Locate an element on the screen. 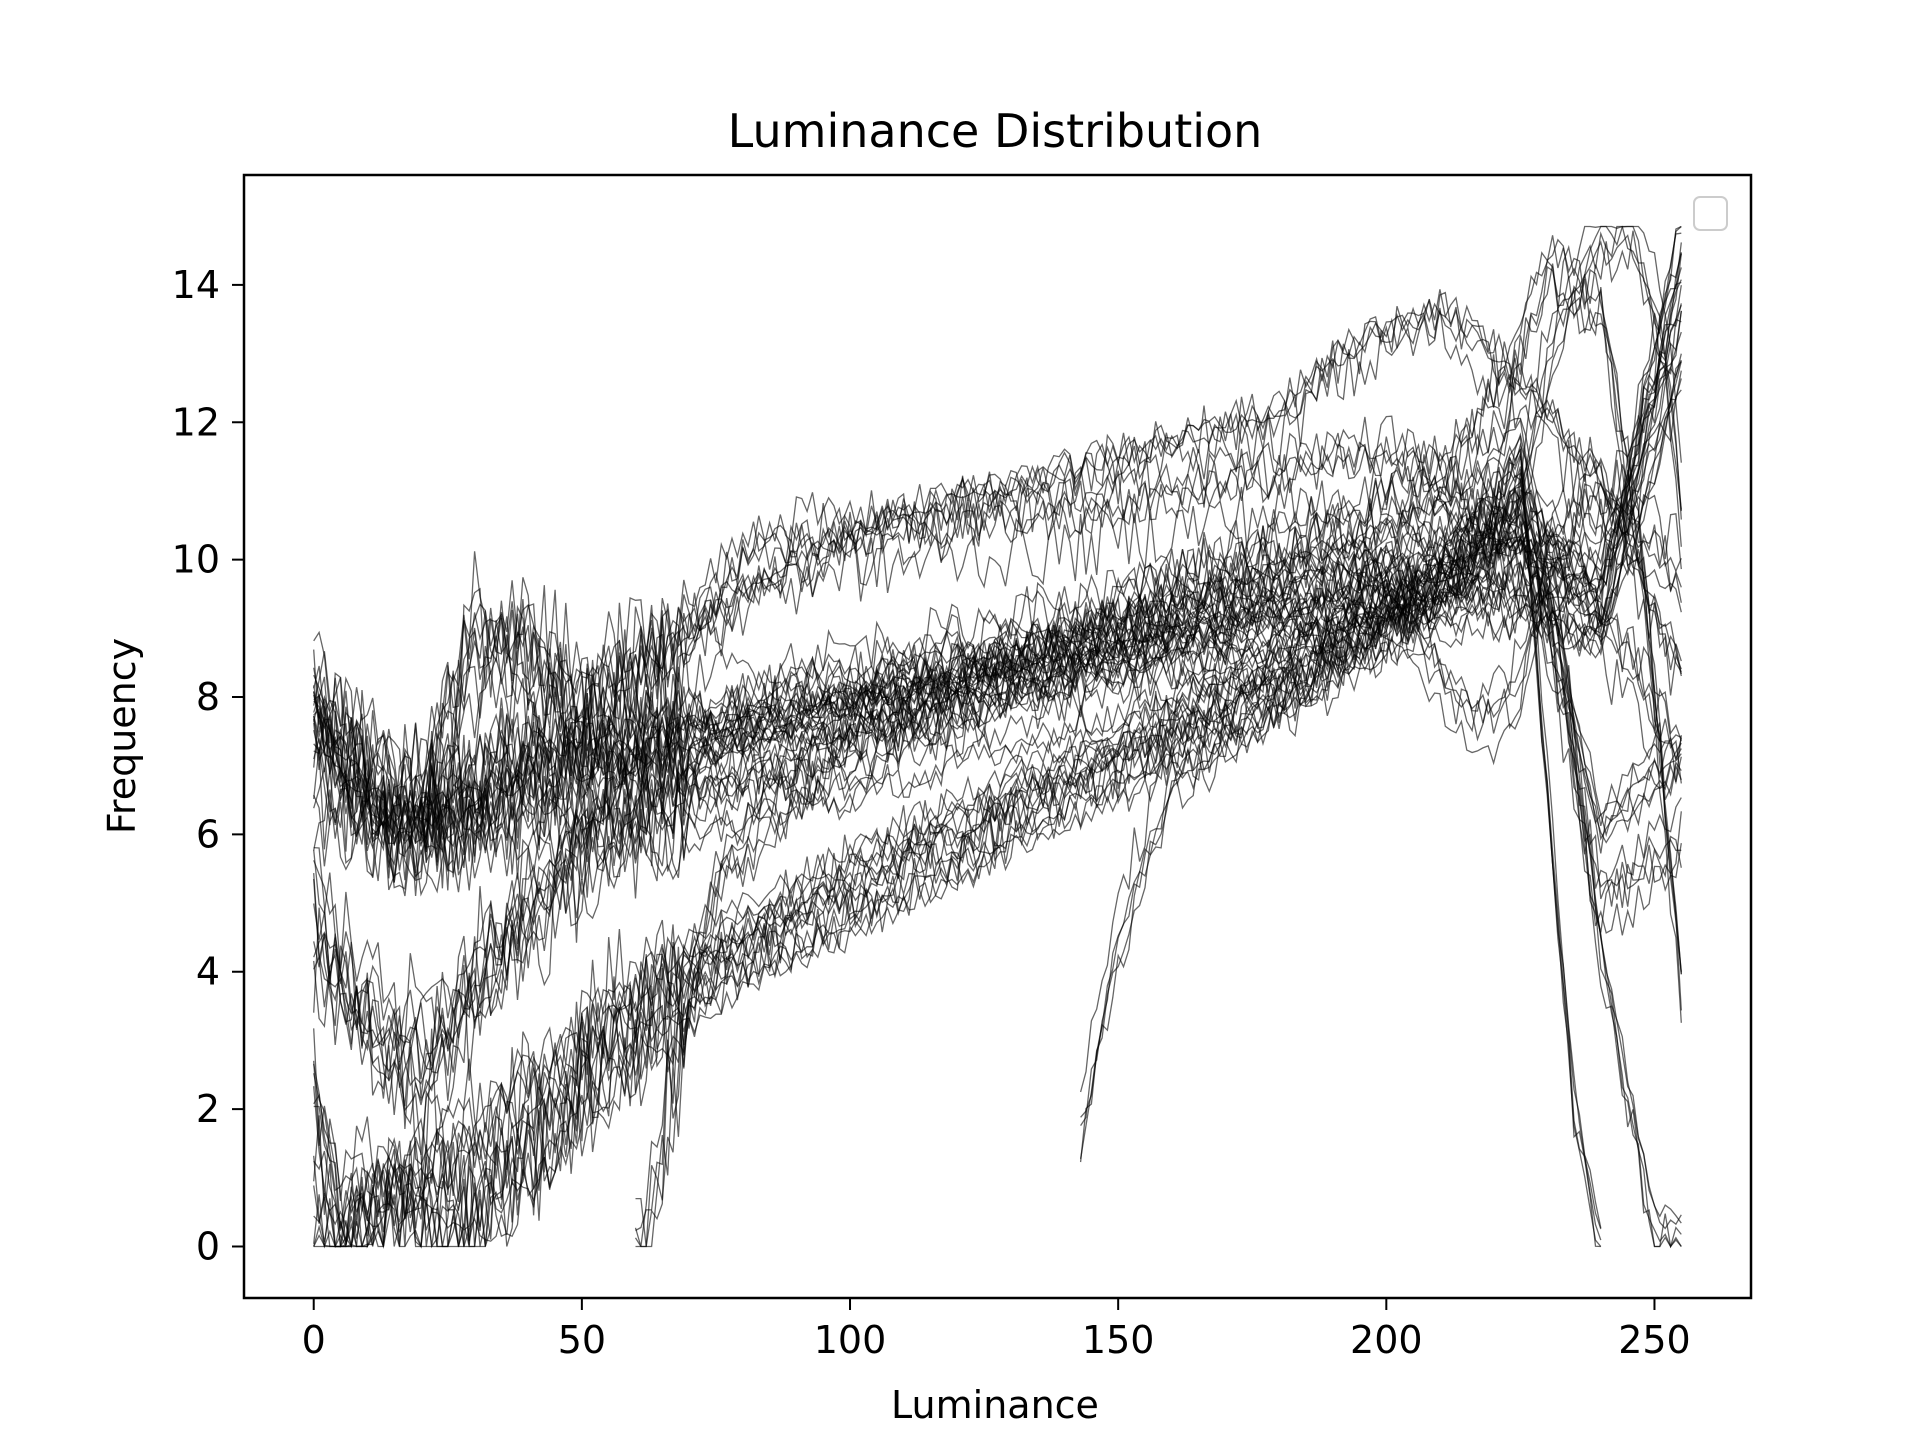  x-tick-label: 50 is located at coordinates (582, 1340).